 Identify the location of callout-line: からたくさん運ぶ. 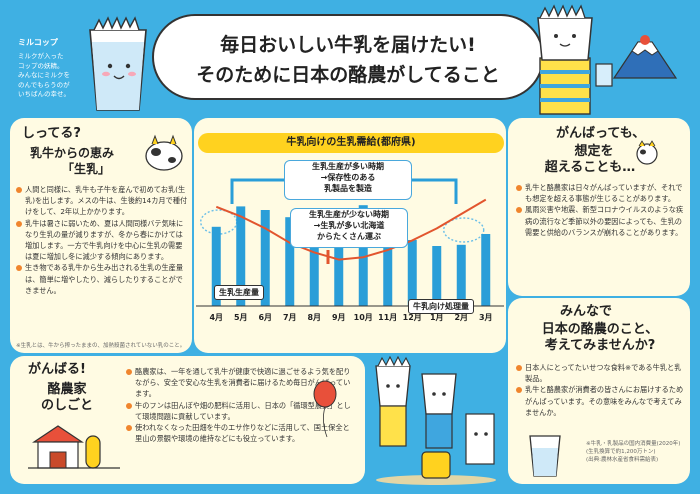
(349, 236).